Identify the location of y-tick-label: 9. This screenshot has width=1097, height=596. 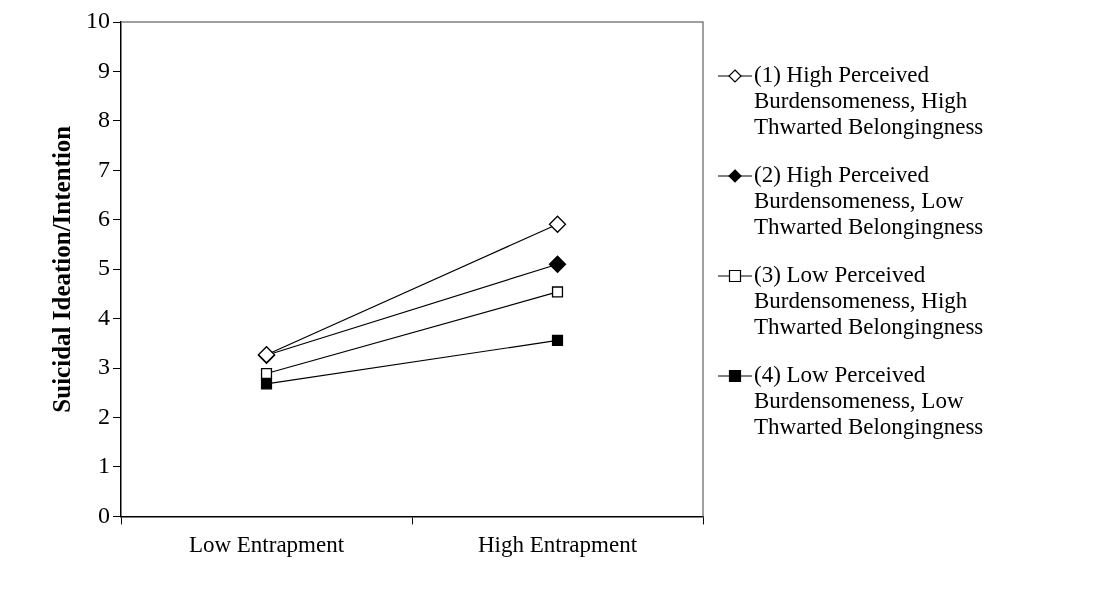
(104, 69).